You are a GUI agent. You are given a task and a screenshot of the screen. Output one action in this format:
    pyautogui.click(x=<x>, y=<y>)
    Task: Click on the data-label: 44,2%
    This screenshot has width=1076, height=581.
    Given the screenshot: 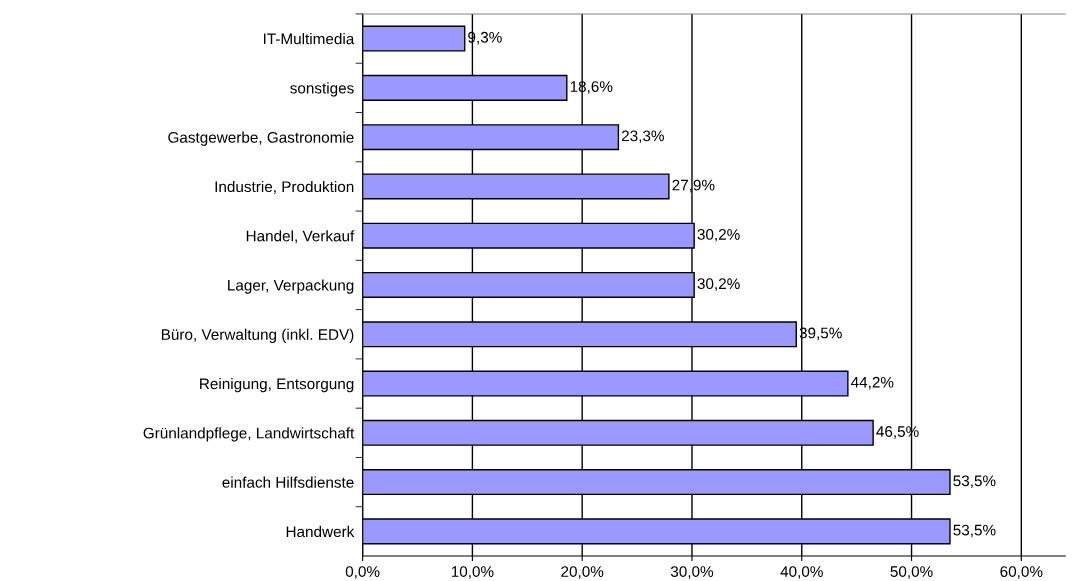 What is the action you would take?
    pyautogui.click(x=872, y=383)
    